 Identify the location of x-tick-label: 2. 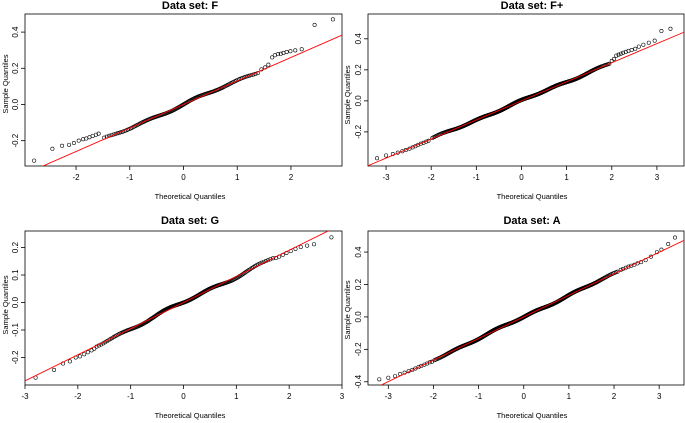
(289, 396).